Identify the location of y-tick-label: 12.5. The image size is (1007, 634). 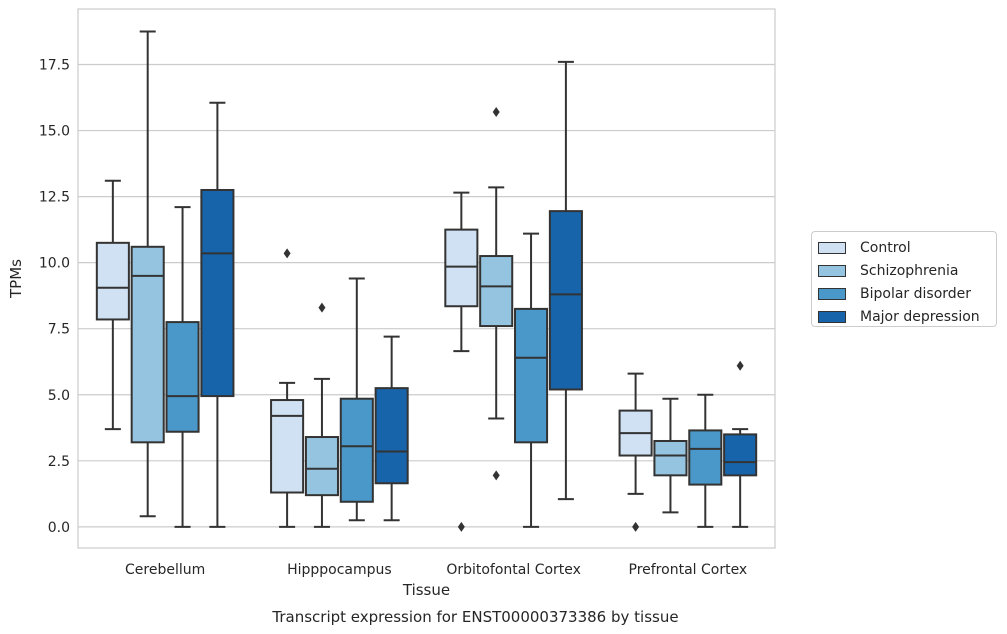
(54, 198).